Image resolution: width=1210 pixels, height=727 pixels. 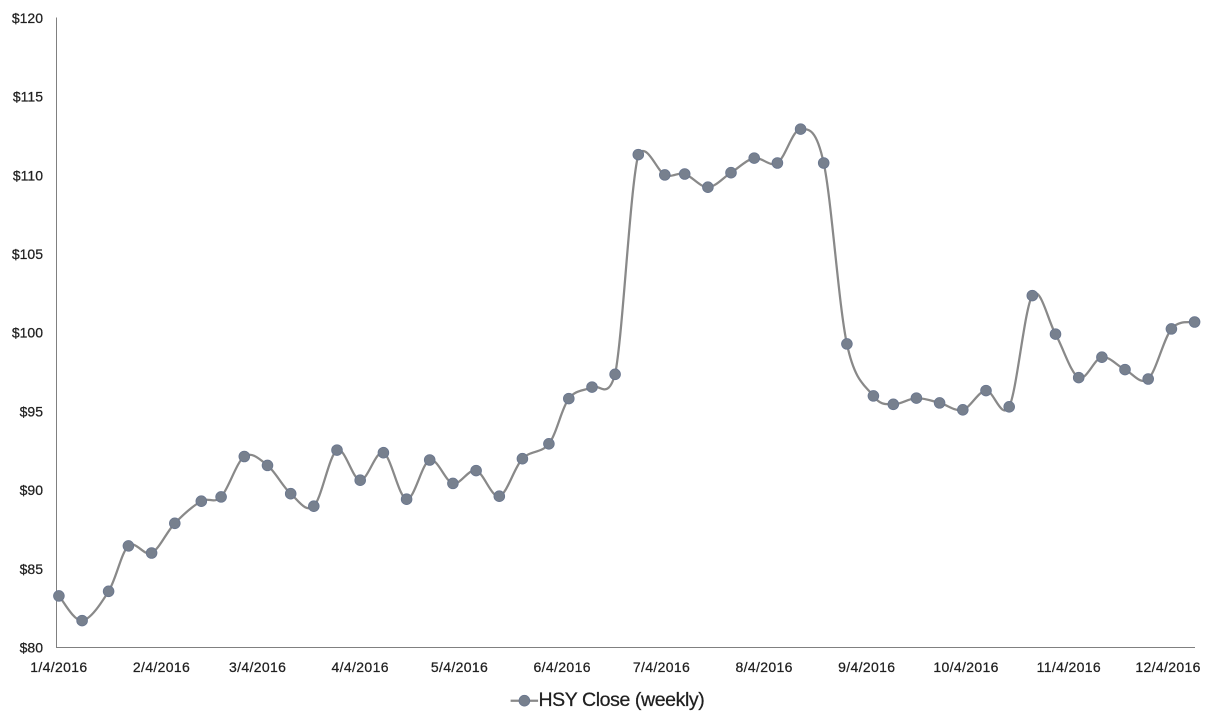 What do you see at coordinates (257, 667) in the screenshot?
I see `svg-text: 3/4/2016` at bounding box center [257, 667].